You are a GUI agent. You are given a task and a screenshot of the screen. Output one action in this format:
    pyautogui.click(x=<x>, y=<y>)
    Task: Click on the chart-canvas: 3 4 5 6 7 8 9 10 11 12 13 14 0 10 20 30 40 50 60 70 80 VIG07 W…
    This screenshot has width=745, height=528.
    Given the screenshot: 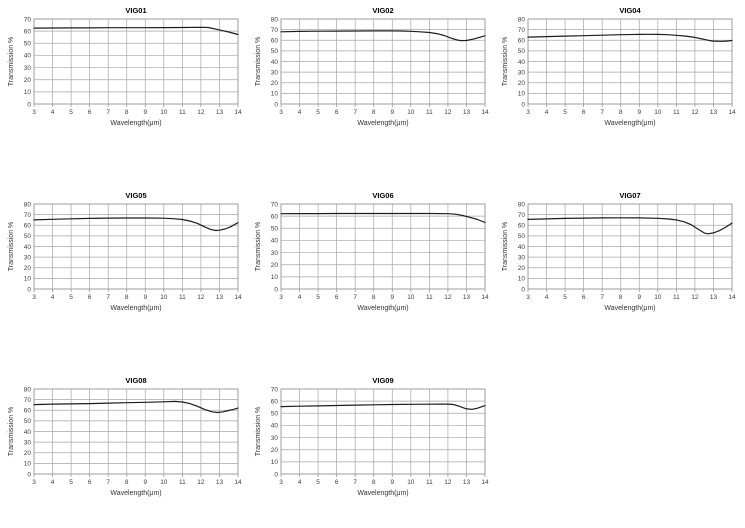 What is the action you would take?
    pyautogui.click(x=619, y=251)
    